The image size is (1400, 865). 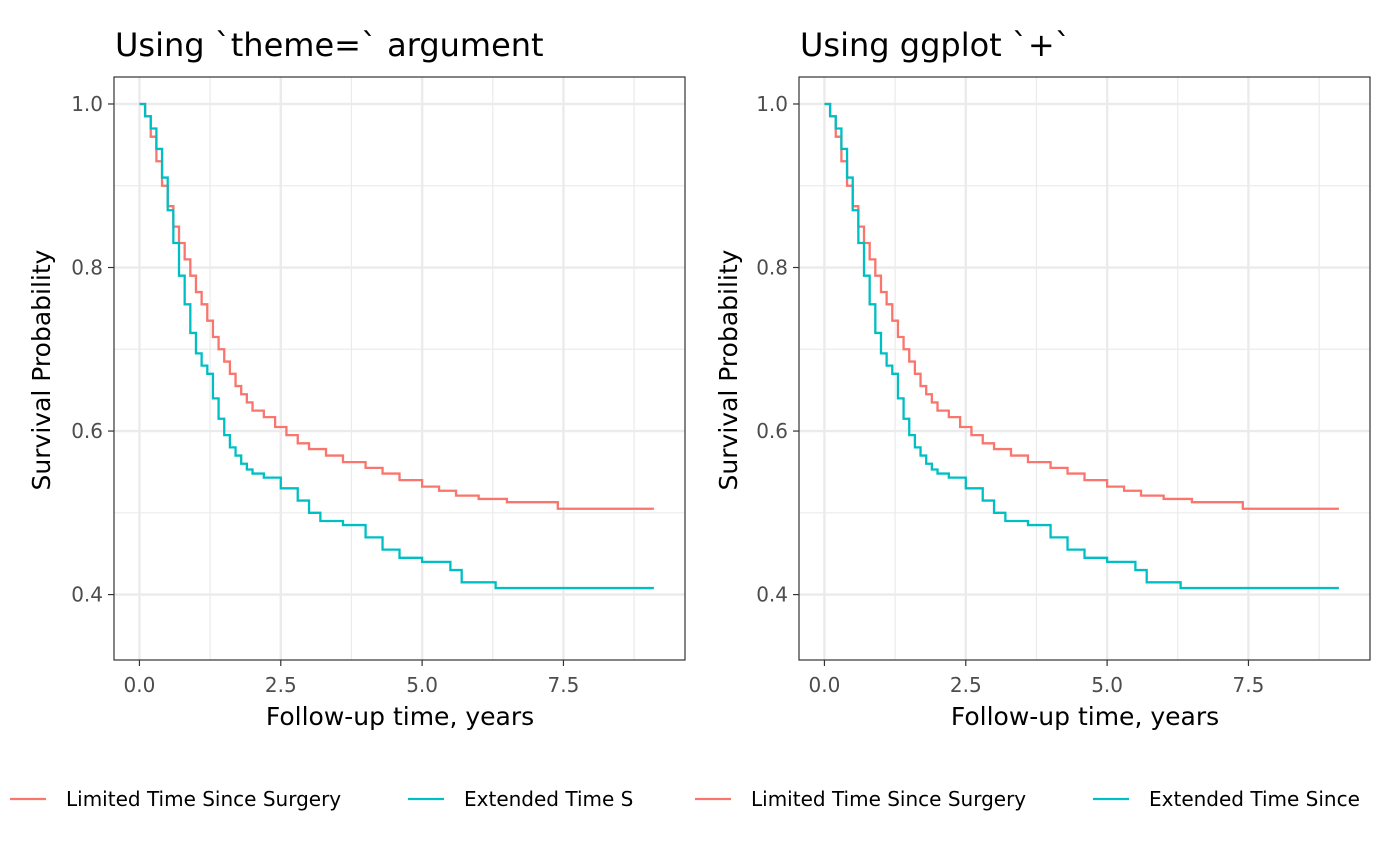 I want to click on chart-title: Using ggplot `+`, so click(x=935, y=45).